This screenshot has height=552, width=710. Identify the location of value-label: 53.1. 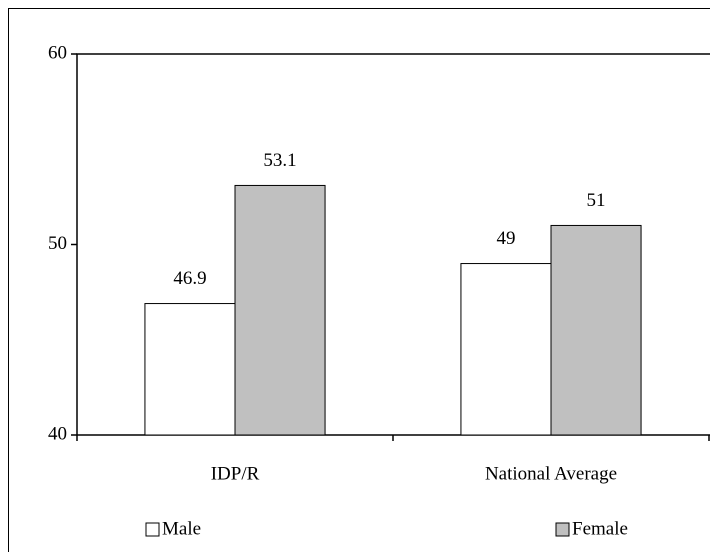
(279, 160).